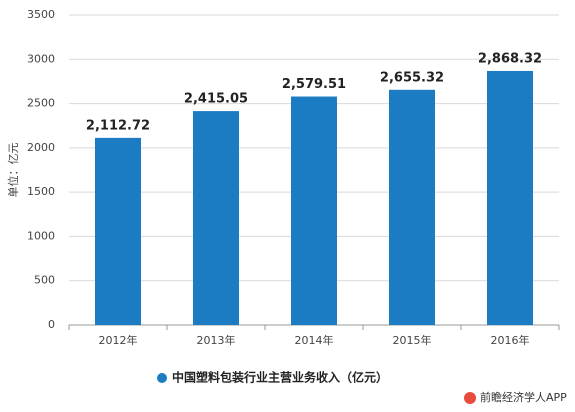  What do you see at coordinates (412, 340) in the screenshot?
I see `x-tick-label: 2015年` at bounding box center [412, 340].